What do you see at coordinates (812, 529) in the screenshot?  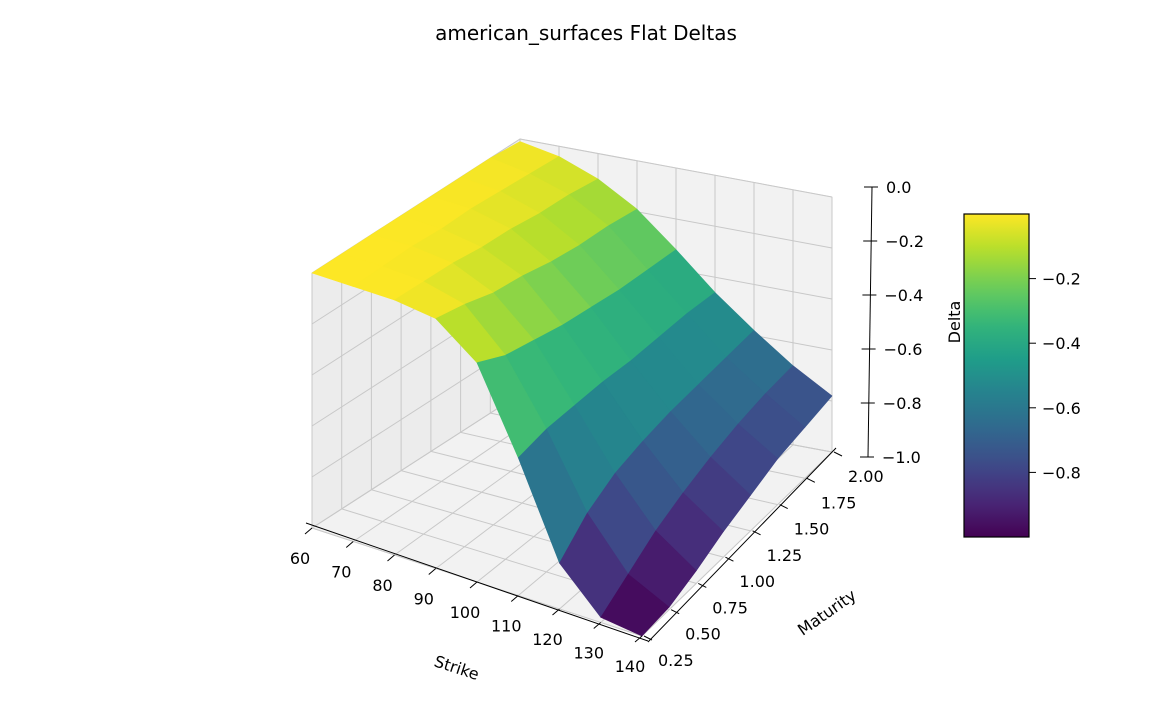 I see `y-tick-label: 1.50` at bounding box center [812, 529].